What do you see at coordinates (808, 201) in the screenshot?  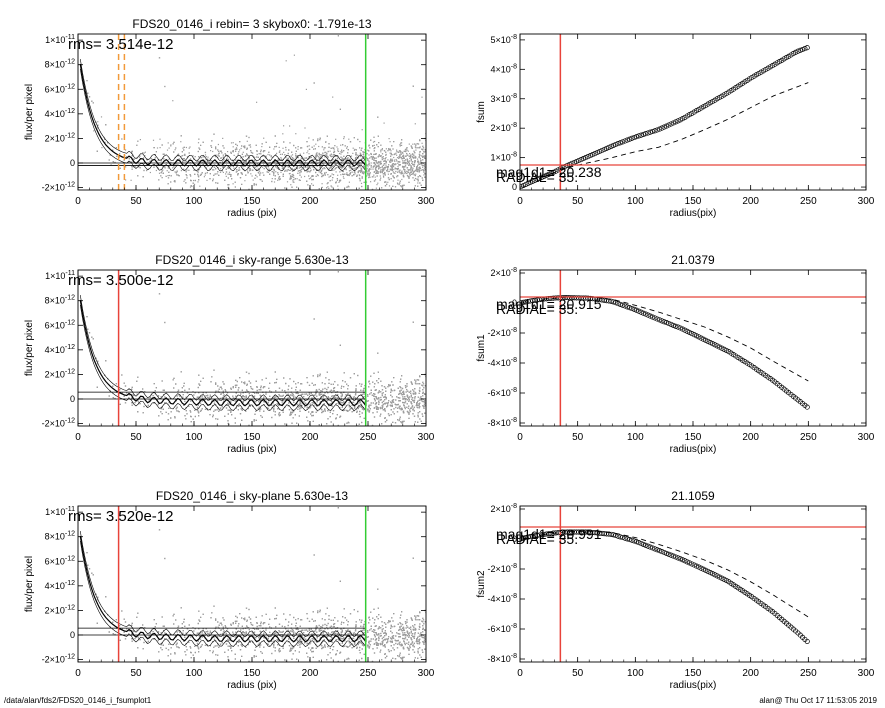 I see `x-tick-label: 250` at bounding box center [808, 201].